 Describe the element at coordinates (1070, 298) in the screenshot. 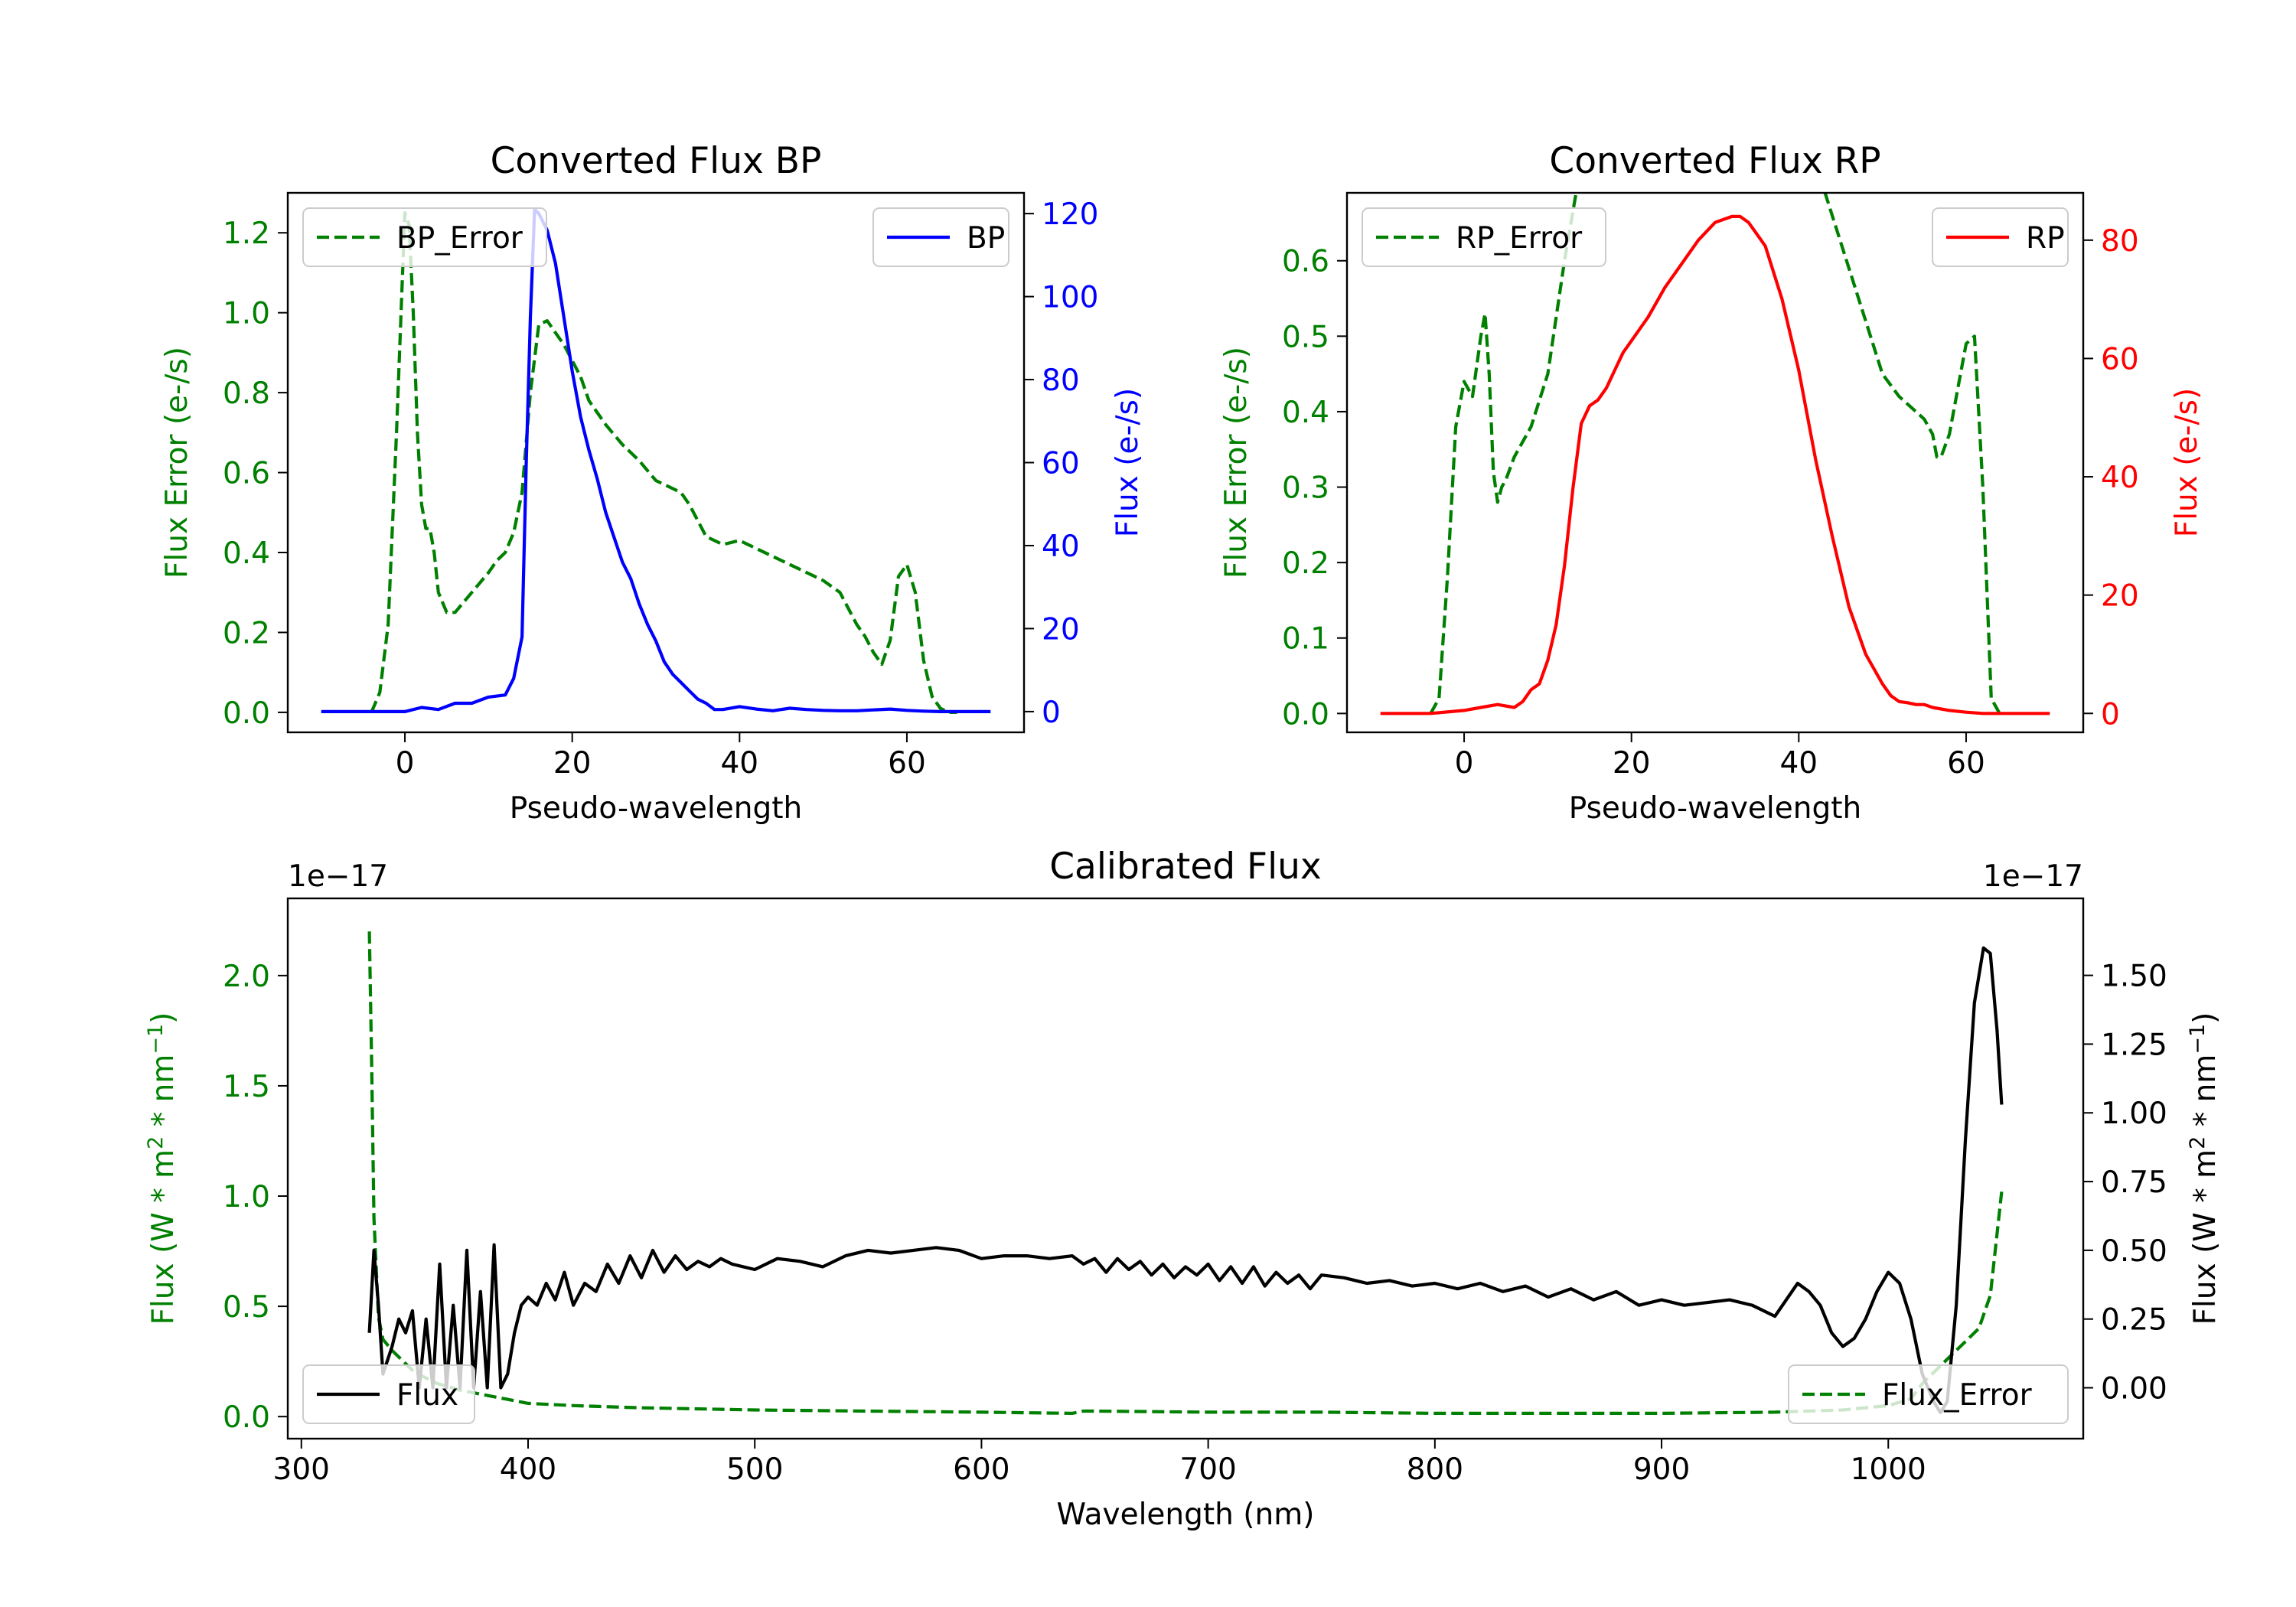

I see `right-tick-label: 100` at that location.